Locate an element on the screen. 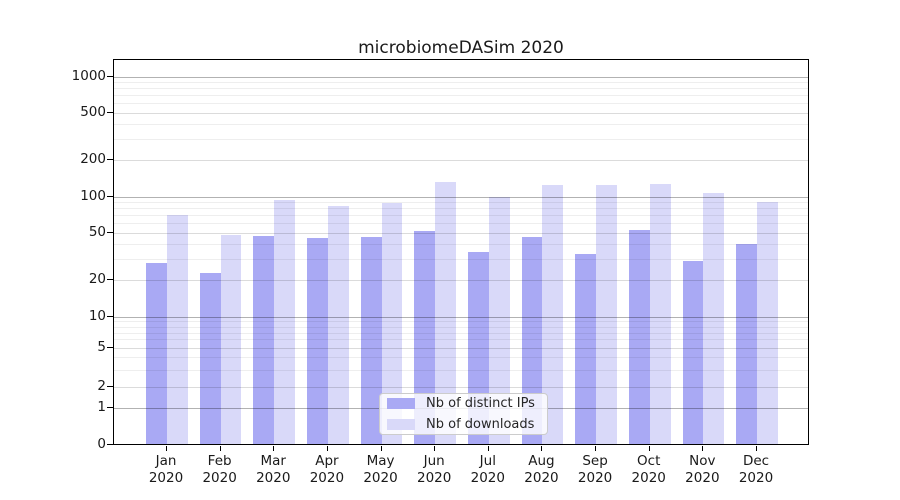  month-label: Apr is located at coordinates (327, 461).